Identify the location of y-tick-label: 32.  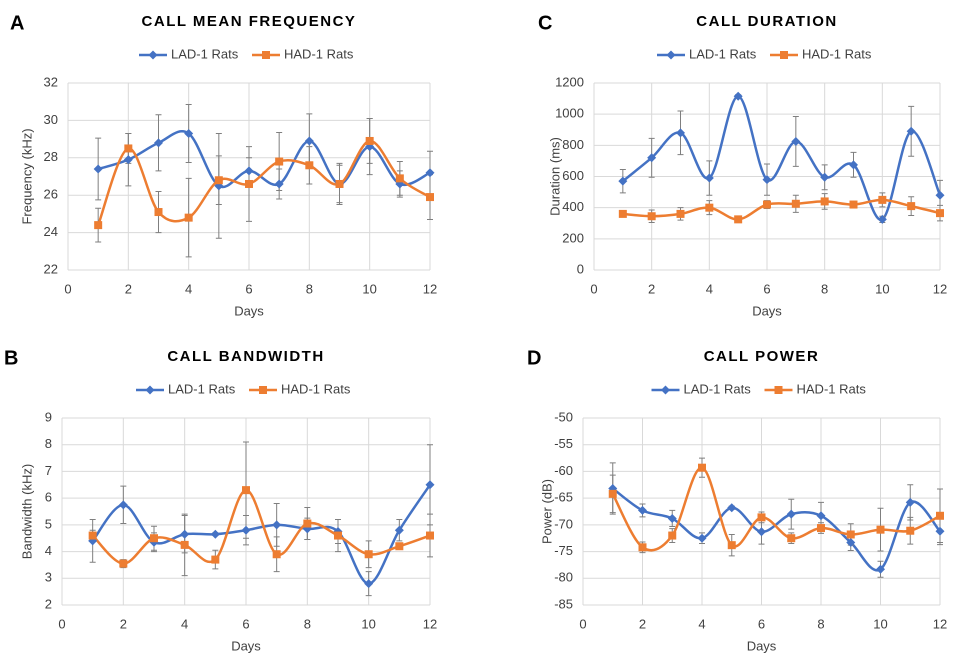
(51, 81).